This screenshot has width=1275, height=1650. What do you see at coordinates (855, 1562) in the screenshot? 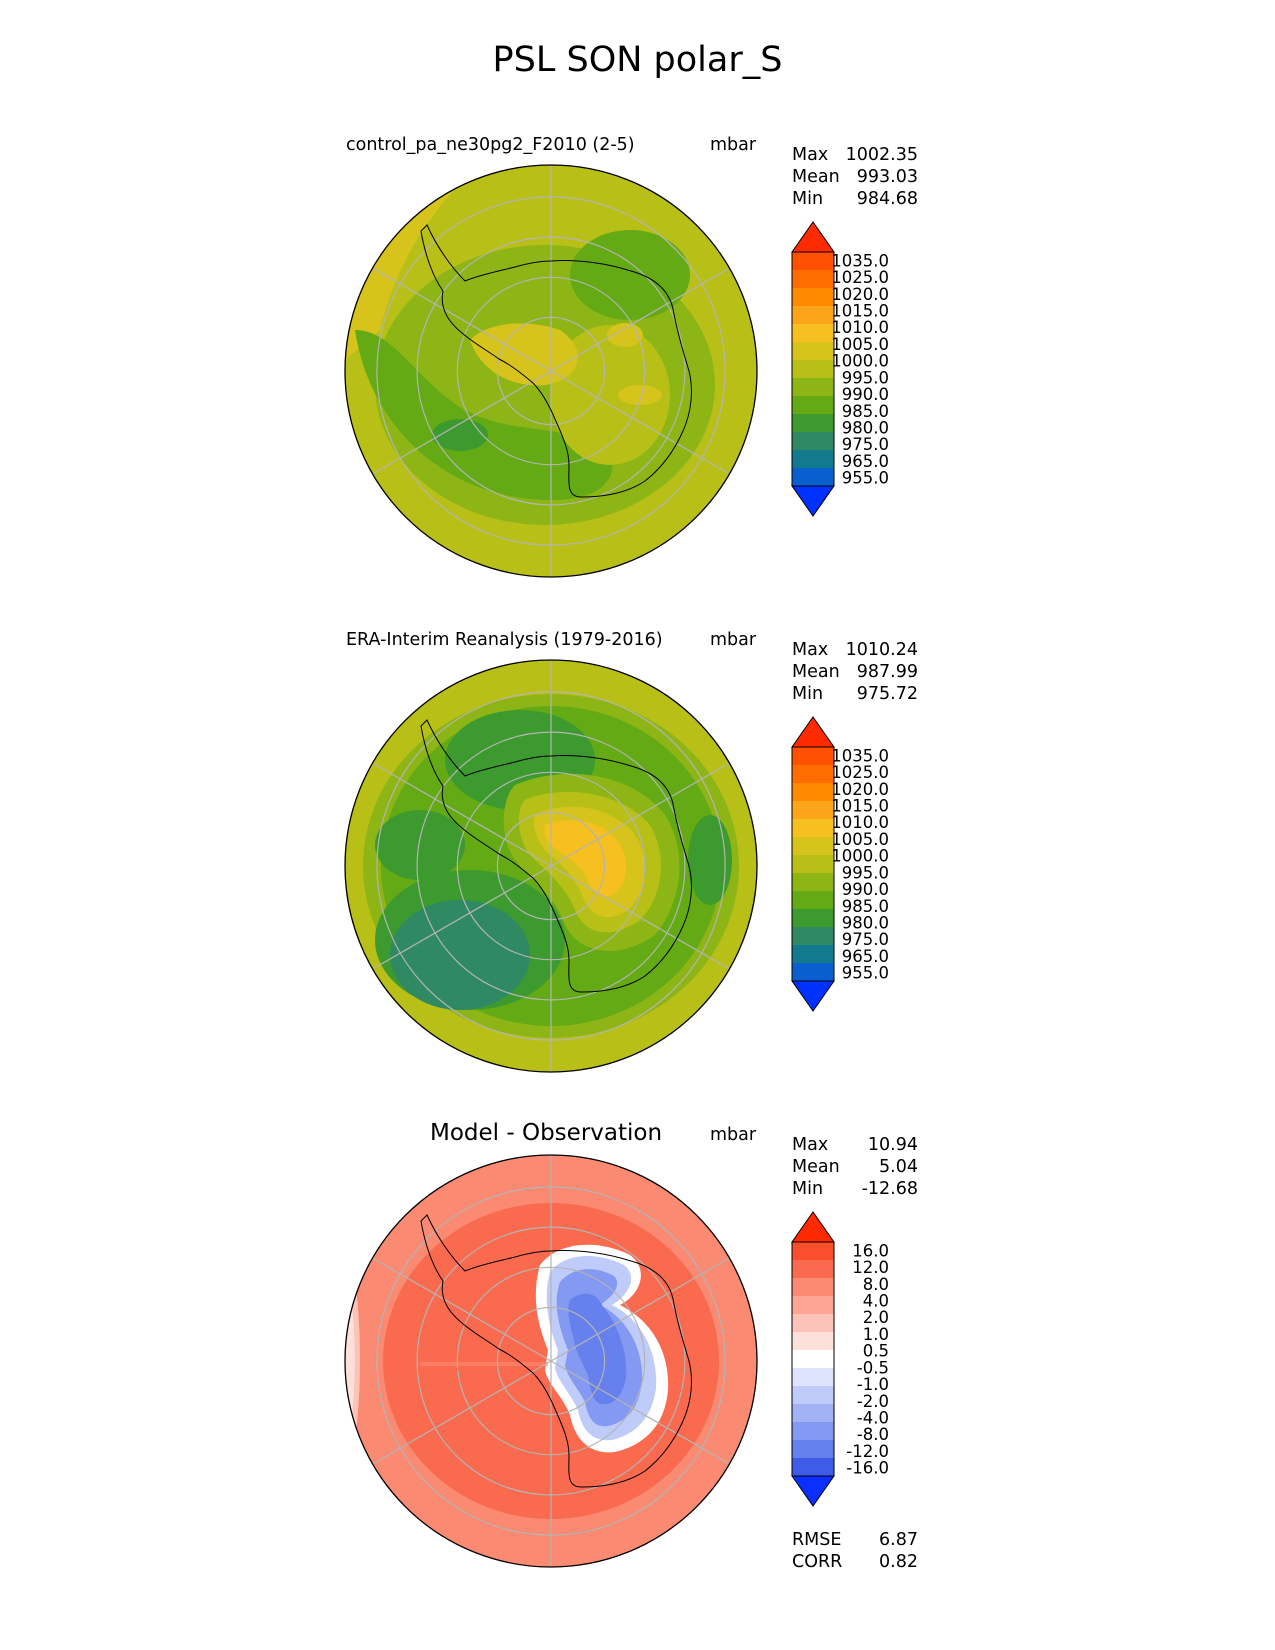
I see `metric-corr: CORR 0.82` at bounding box center [855, 1562].